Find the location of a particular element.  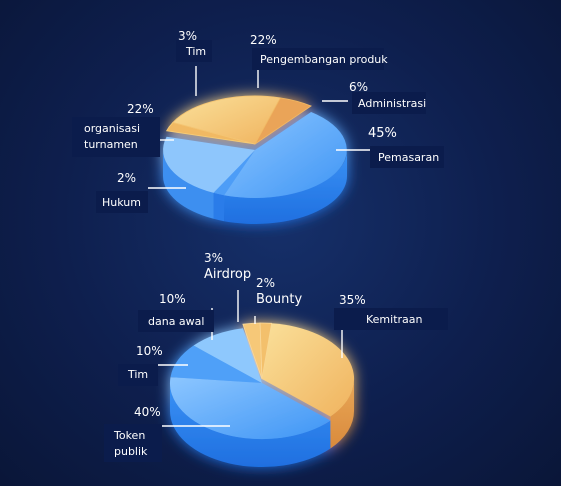

callout-tim: 10% Tim is located at coordinates (153, 365).